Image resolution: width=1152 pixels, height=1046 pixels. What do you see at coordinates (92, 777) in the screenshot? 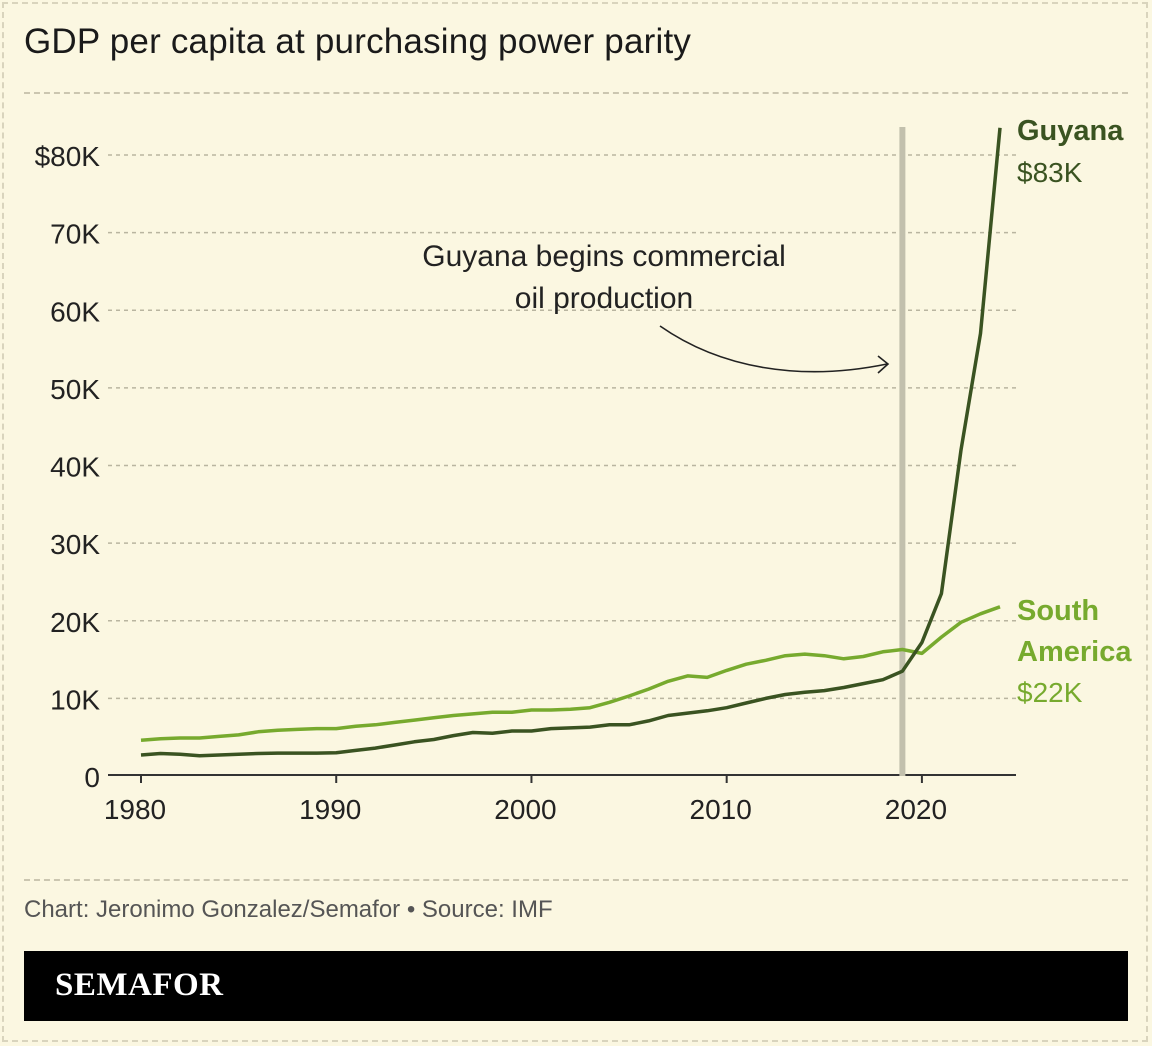
I see `y-tick-label: 0` at bounding box center [92, 777].